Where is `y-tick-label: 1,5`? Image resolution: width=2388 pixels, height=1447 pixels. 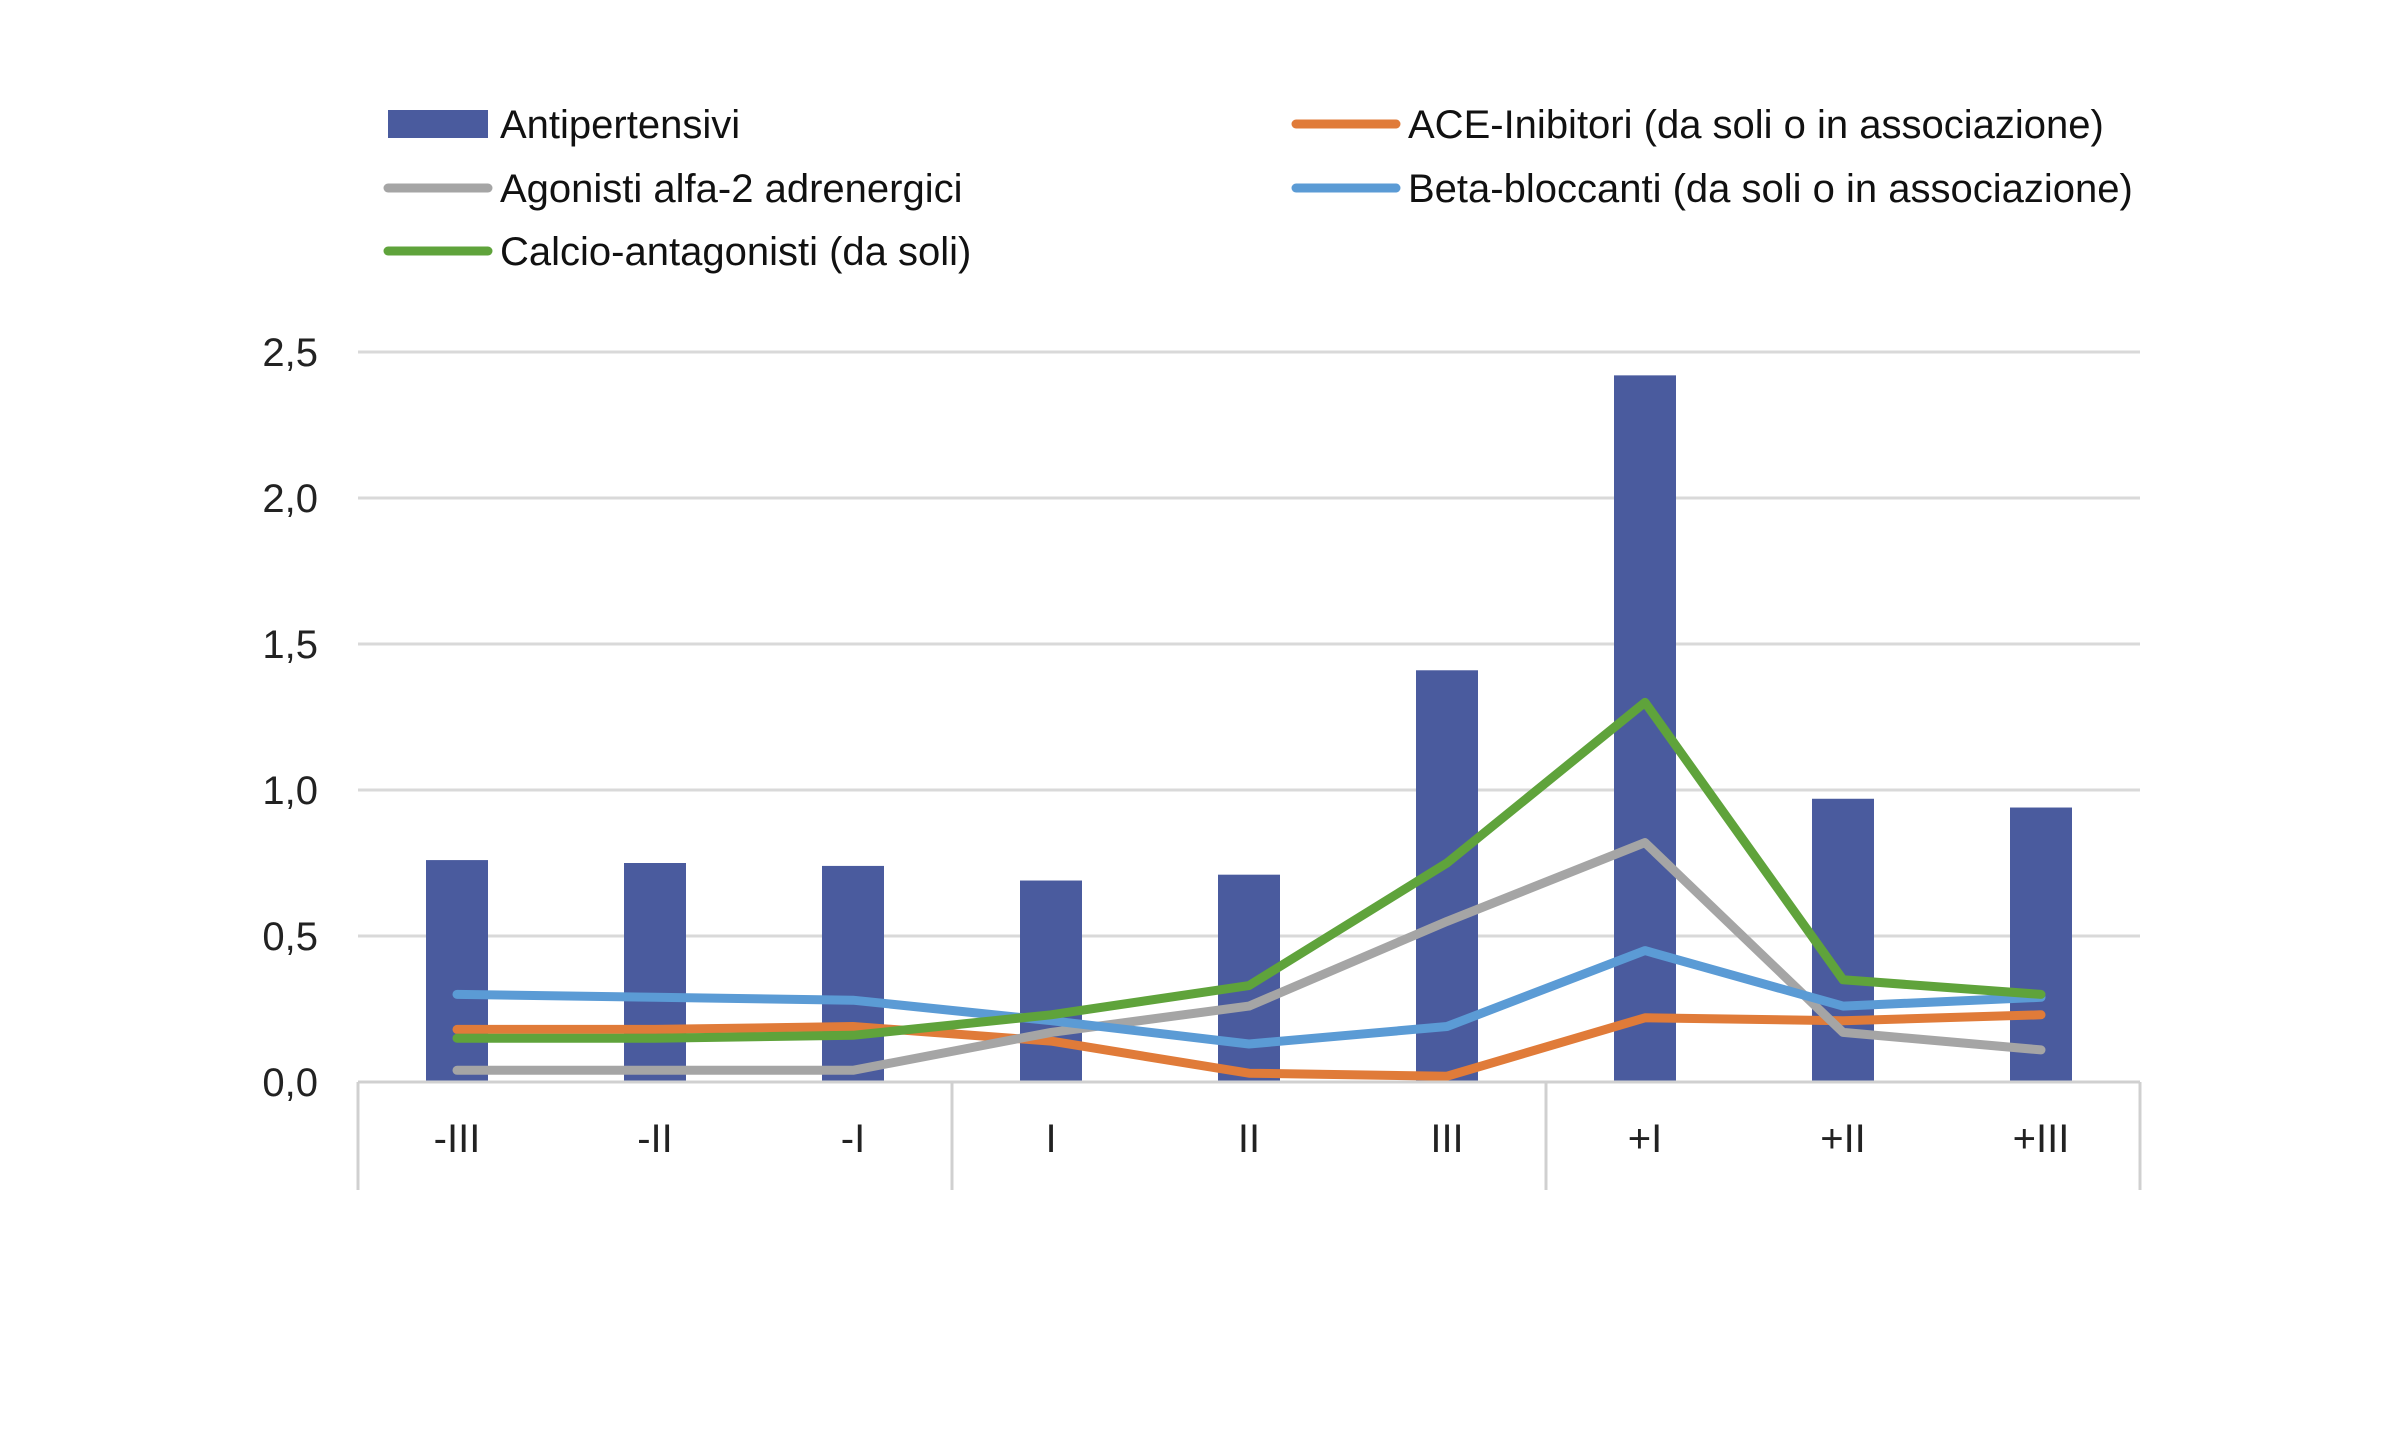 y-tick-label: 1,5 is located at coordinates (290, 645).